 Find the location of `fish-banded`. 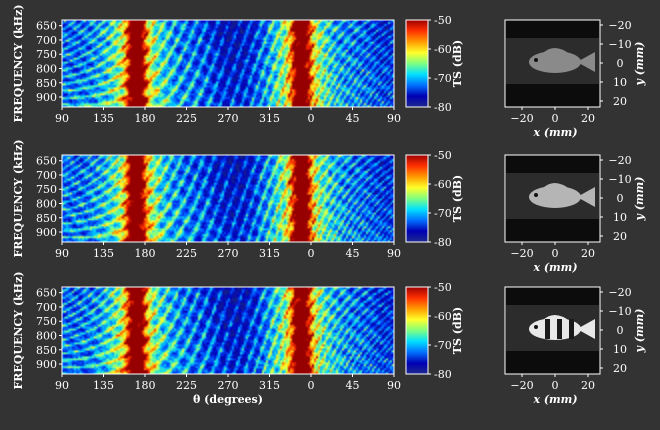

fish-banded is located at coordinates (562, 327).